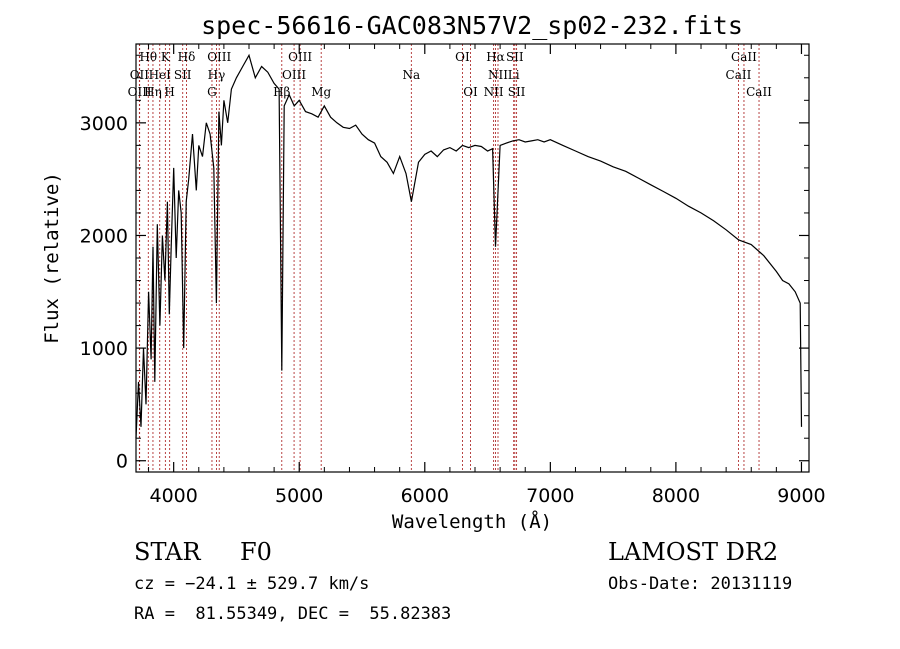 The image size is (900, 649). I want to click on coordinates-text: RA = 81.55349, DEC = 55.82383, so click(293, 614).